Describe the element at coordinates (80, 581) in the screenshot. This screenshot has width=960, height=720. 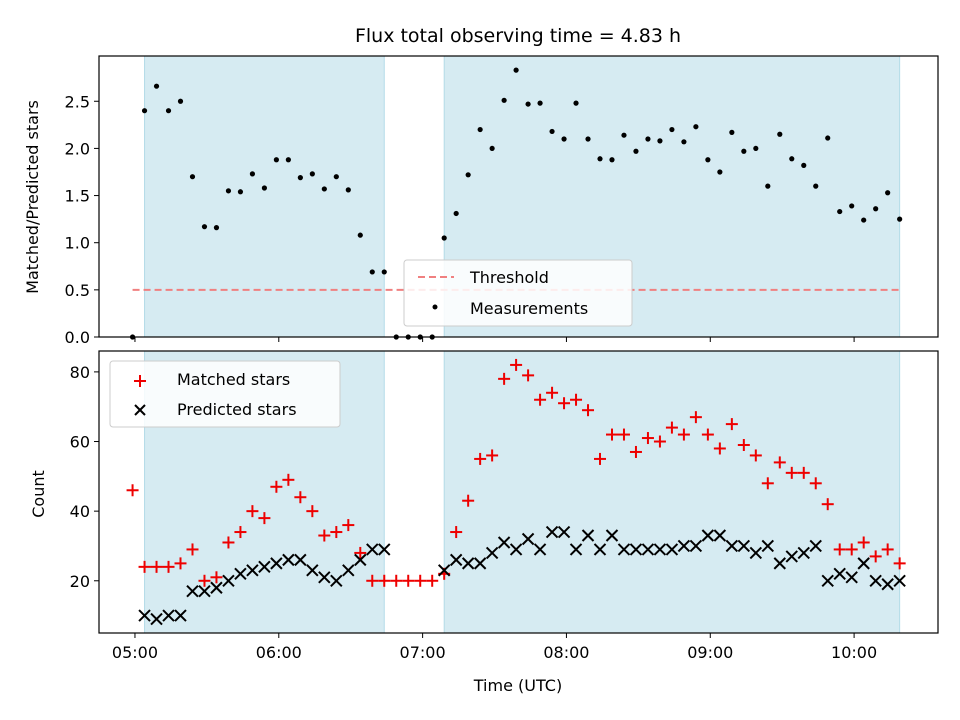
I see `y-tick-label: 20` at that location.